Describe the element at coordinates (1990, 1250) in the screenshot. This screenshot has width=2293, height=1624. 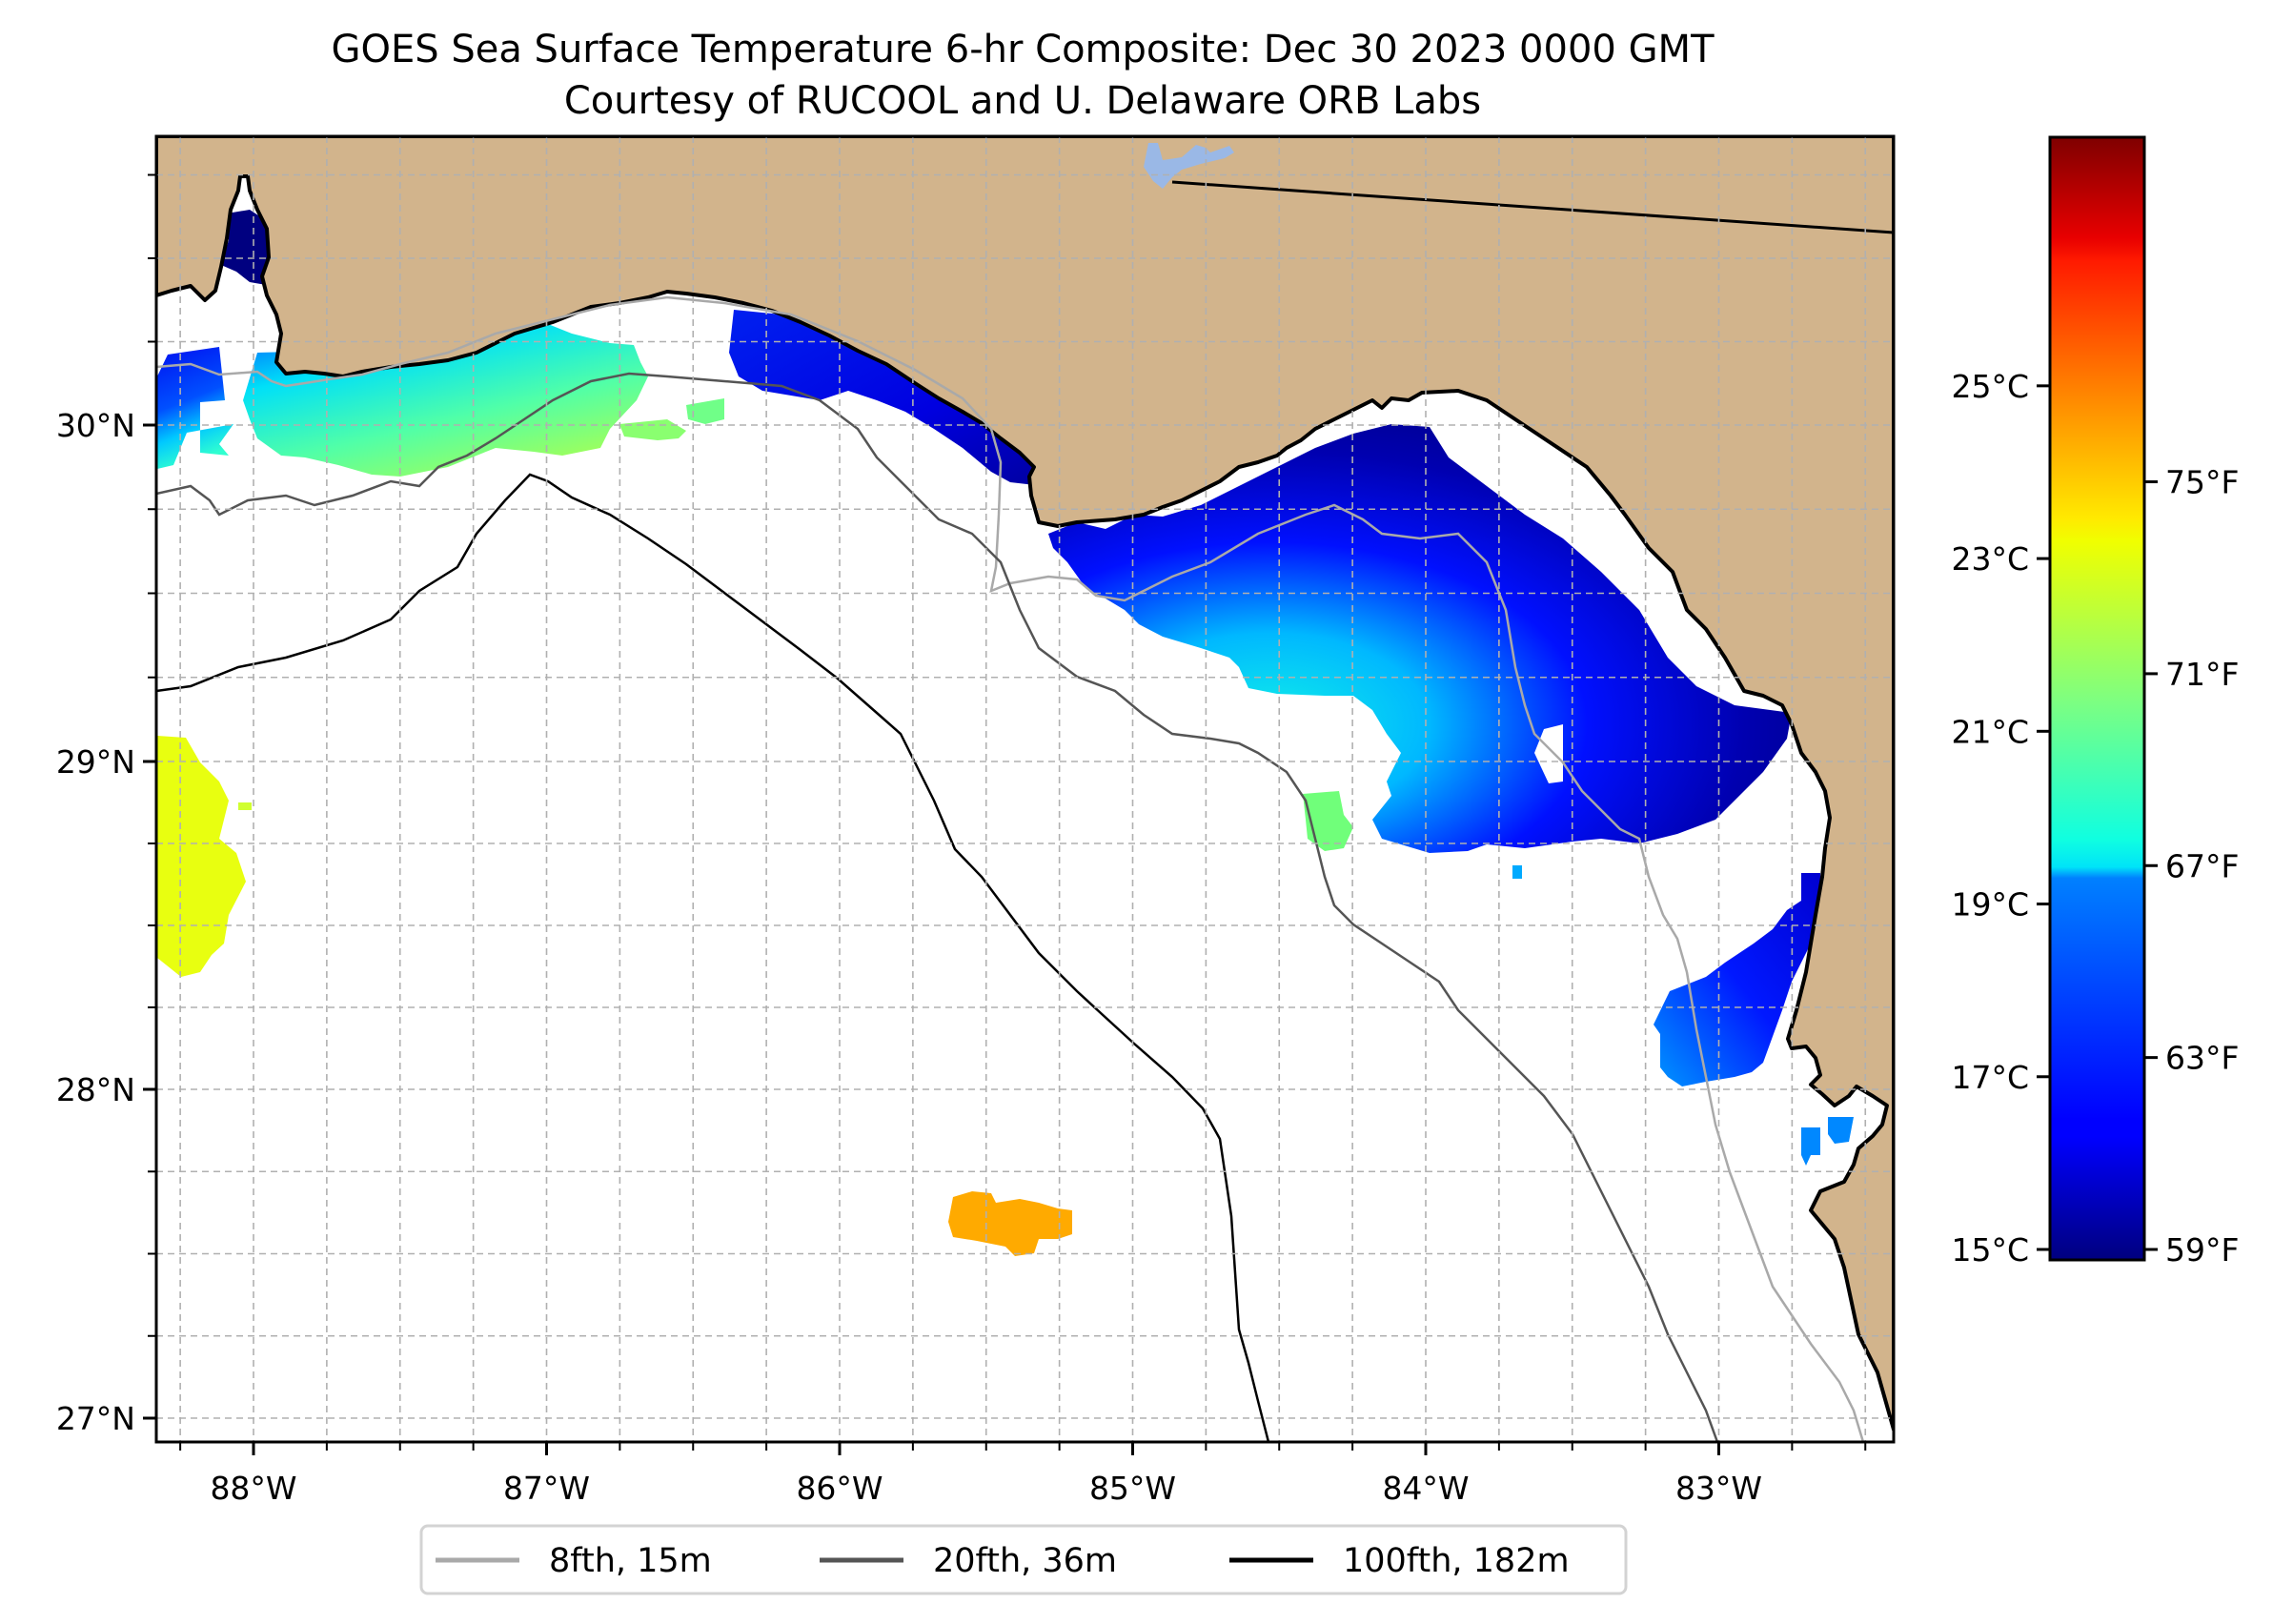
I see `colorbar-c-label: 15°C` at that location.